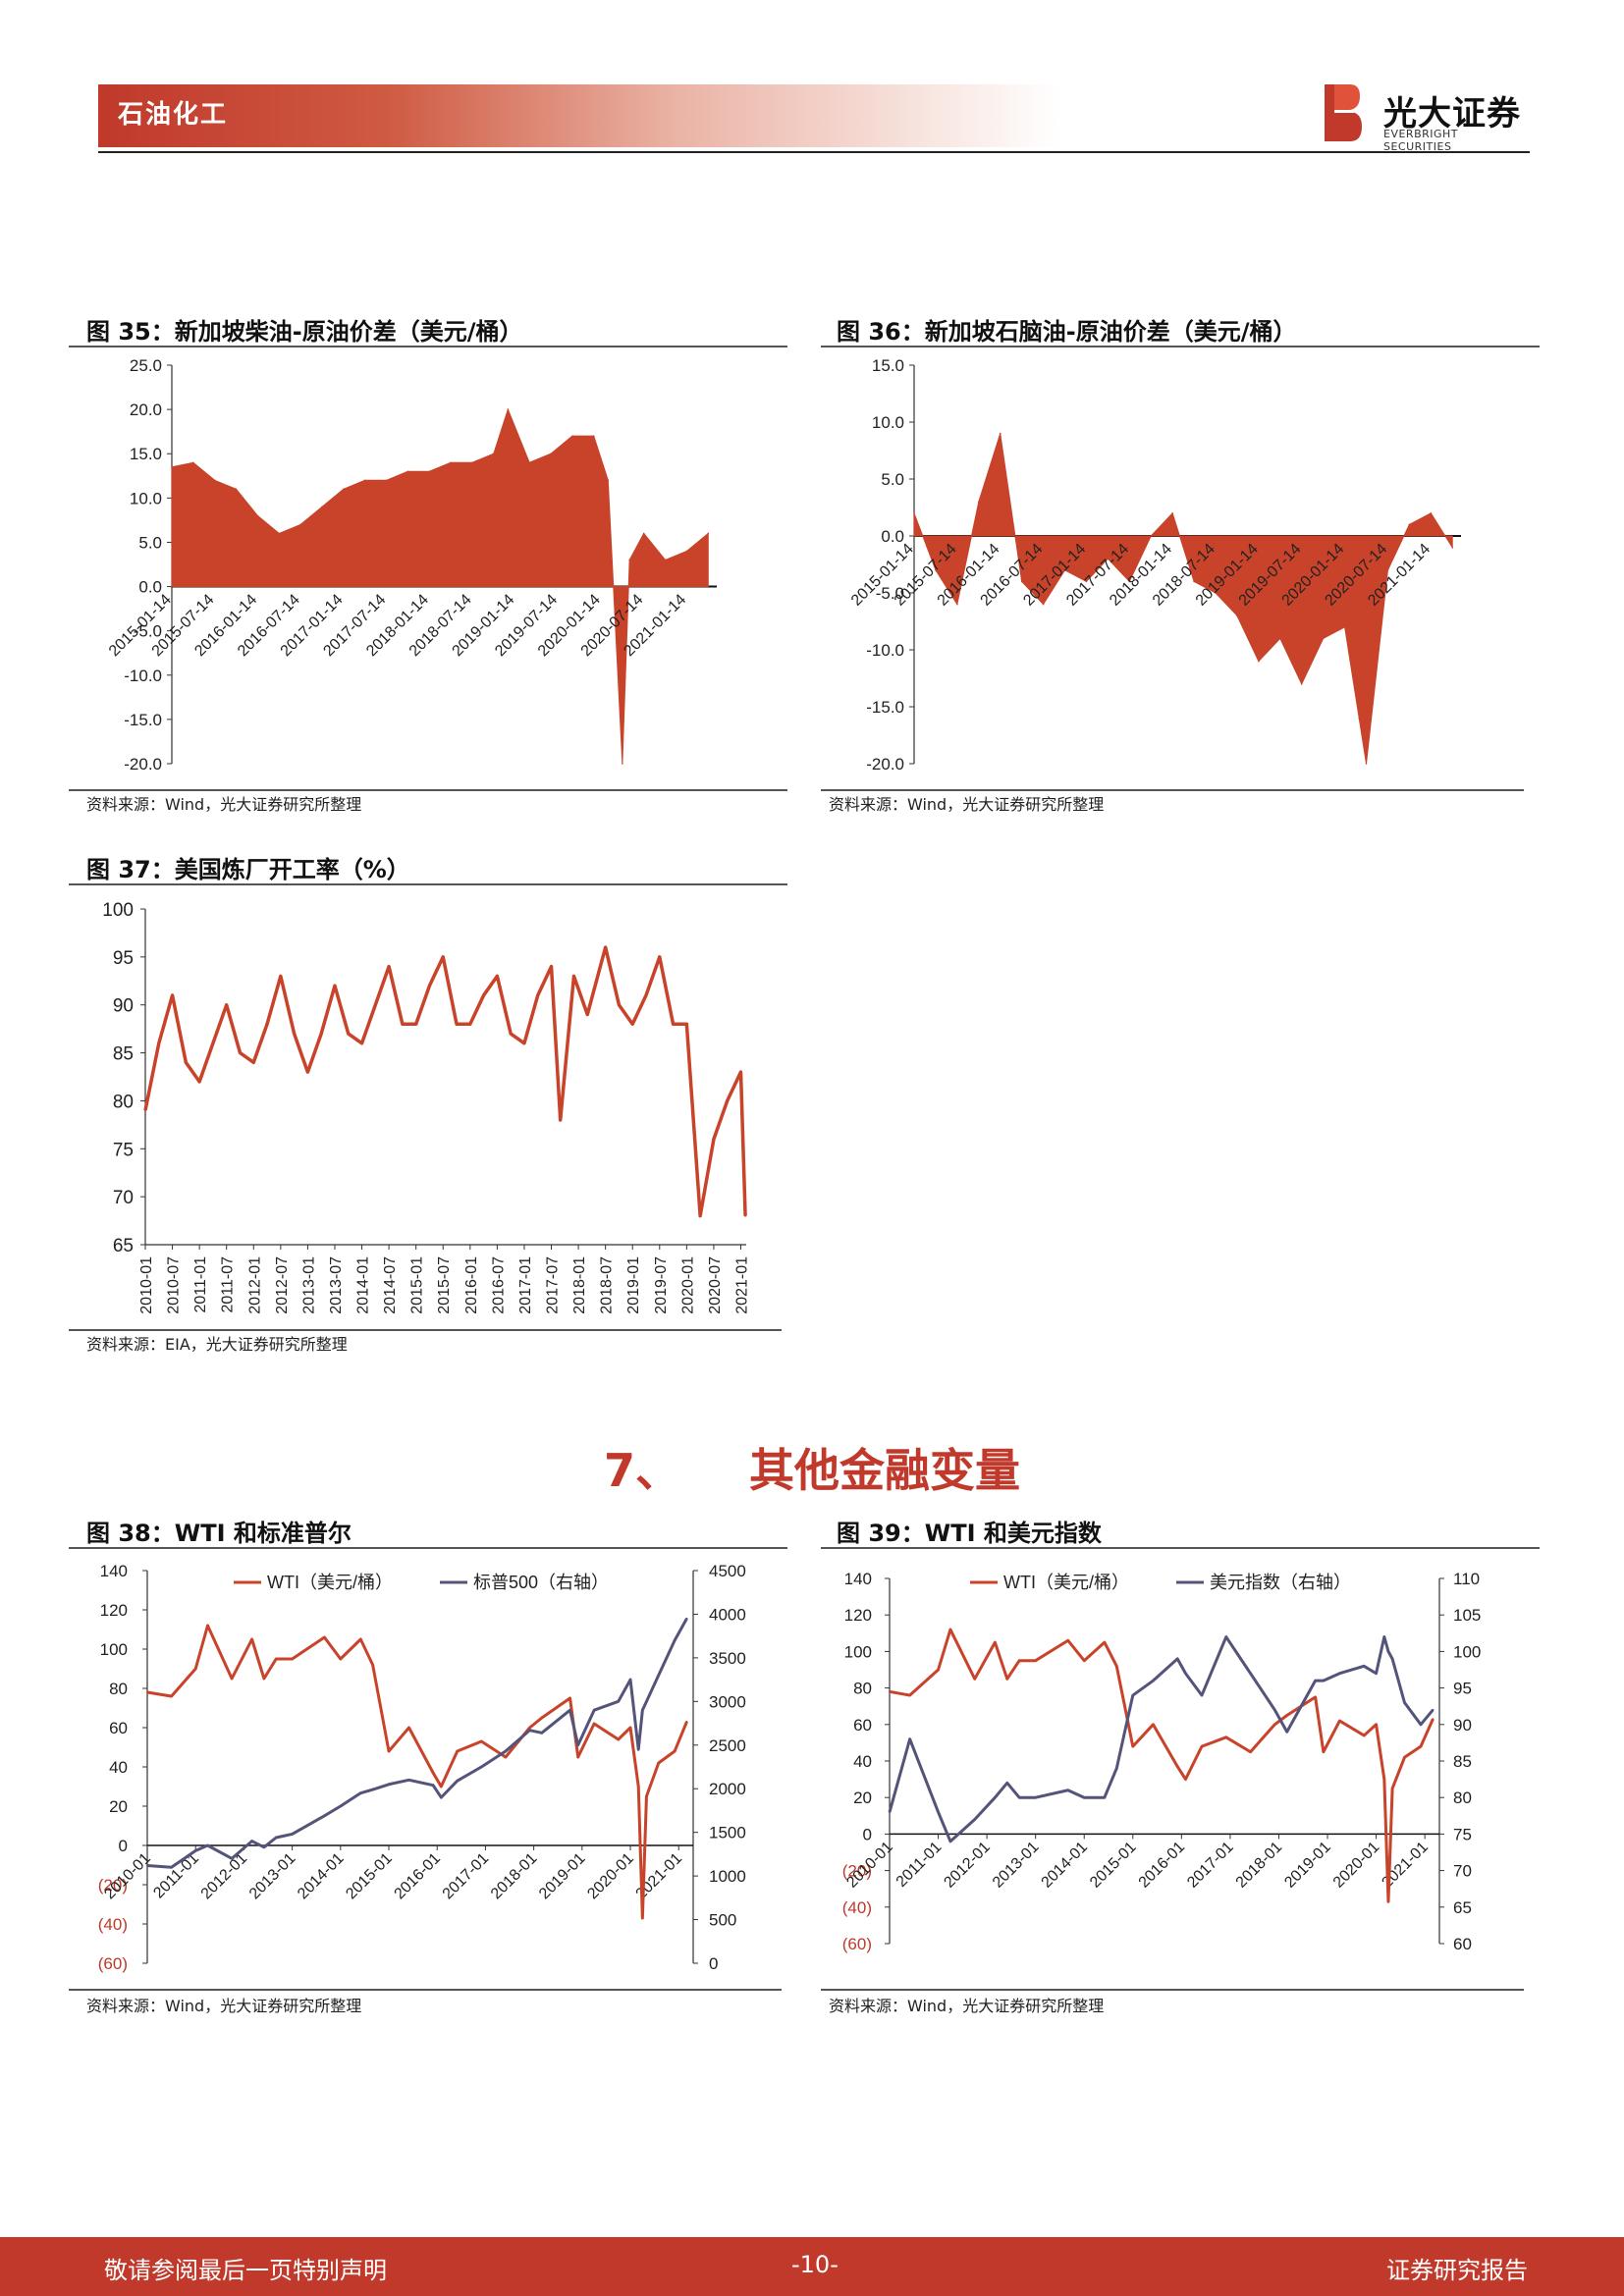 The height and width of the screenshot is (2296, 1624). What do you see at coordinates (862, 1761) in the screenshot?
I see `y-left-tick-label: 40` at bounding box center [862, 1761].